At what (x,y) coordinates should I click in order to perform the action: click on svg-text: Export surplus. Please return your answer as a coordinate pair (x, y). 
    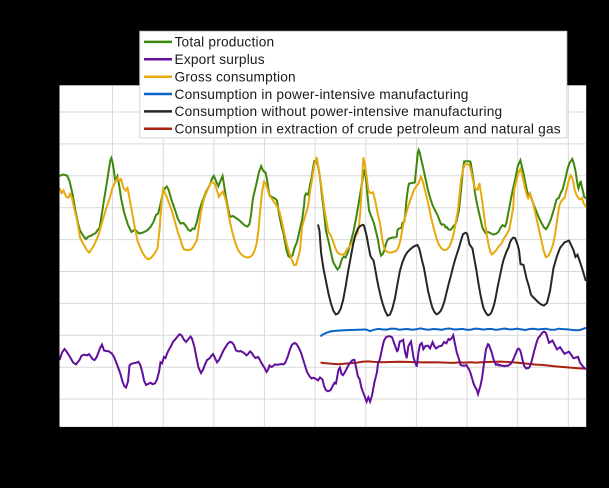
    Looking at the image, I should click on (220, 59).